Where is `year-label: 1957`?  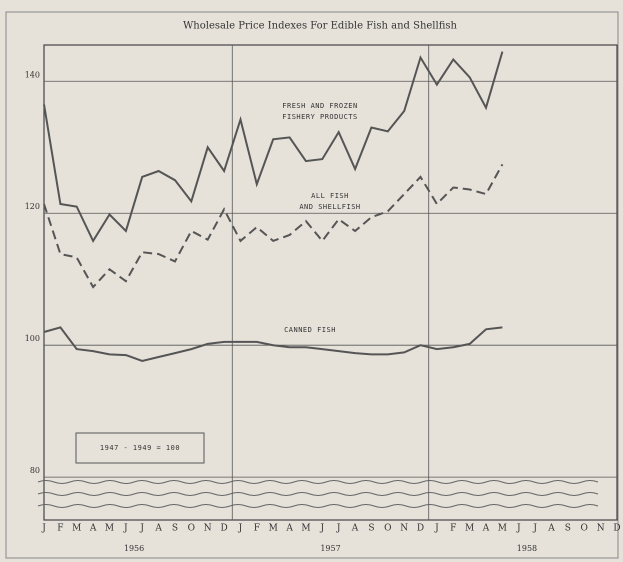 year-label: 1957 is located at coordinates (330, 548).